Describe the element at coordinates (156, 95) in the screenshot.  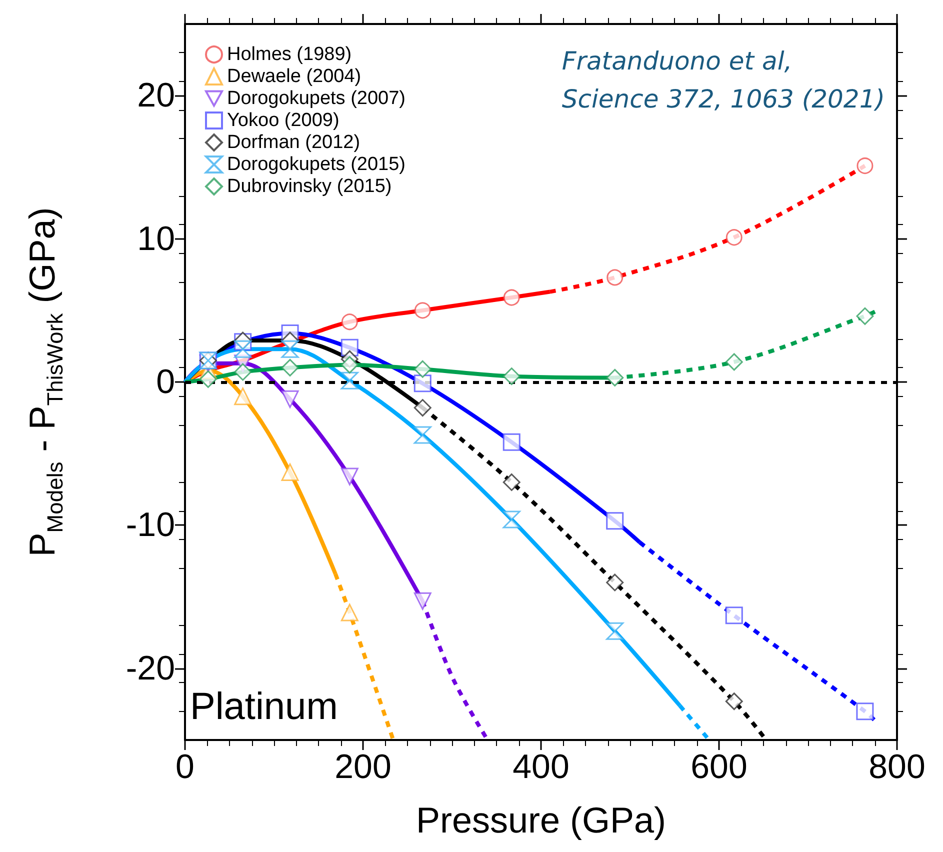
I see `y-tick-label: 20` at that location.